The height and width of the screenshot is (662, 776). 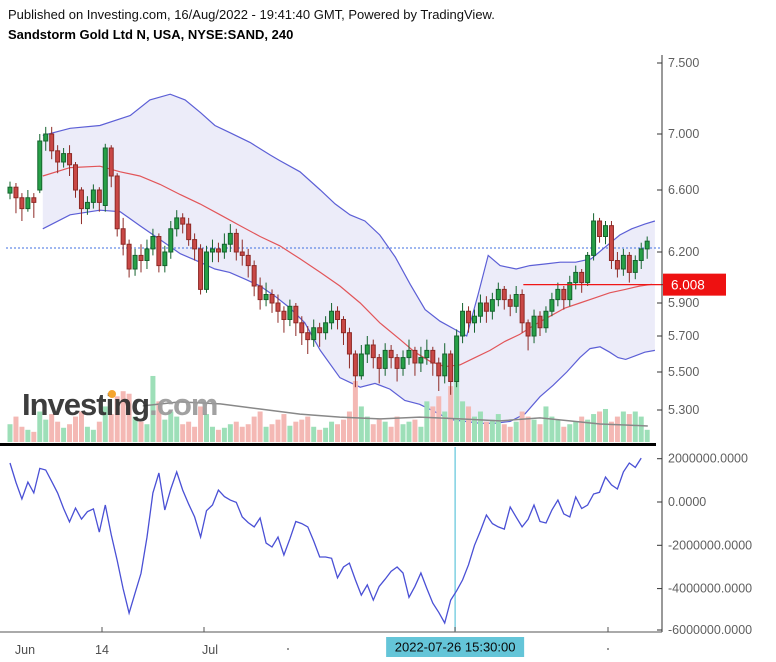 I want to click on crosshair-date-label-text: 2022-07-26 15:30:00, so click(x=455, y=647).